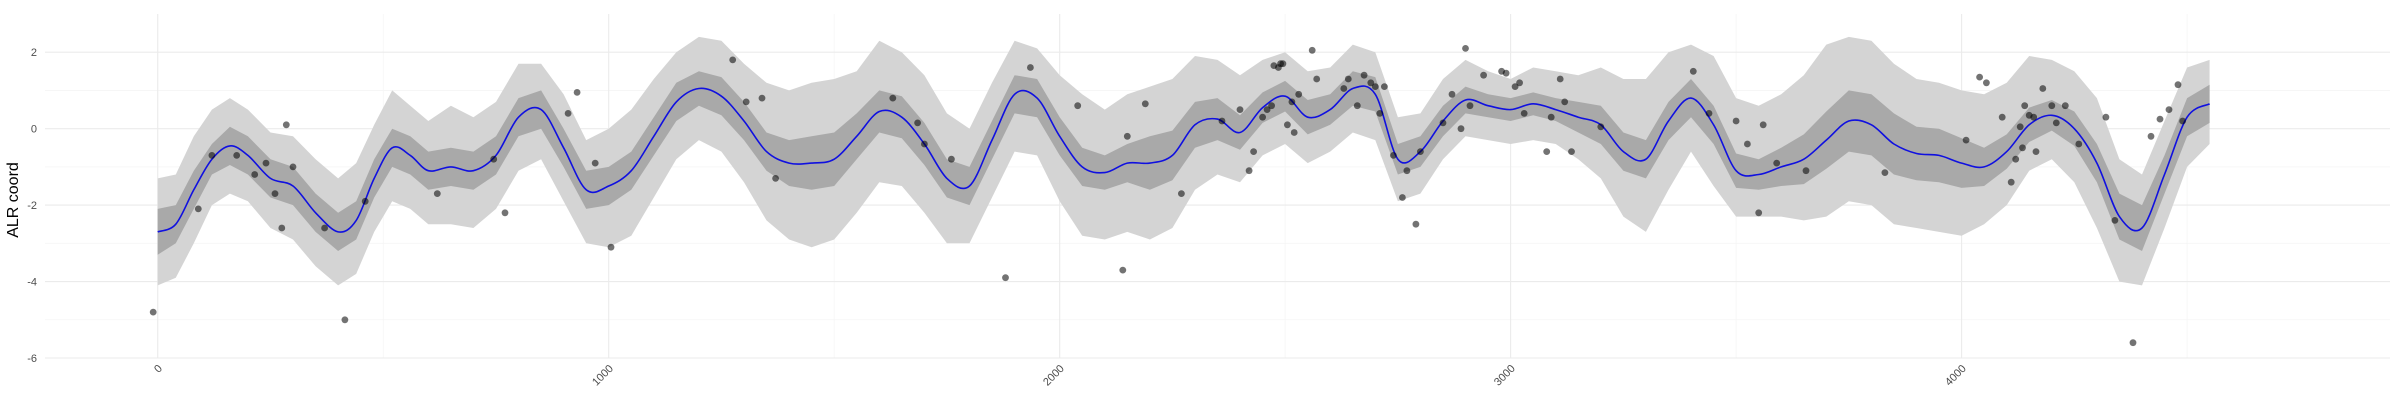 The image size is (2400, 400). Describe the element at coordinates (34, 130) in the screenshot. I see `y-tick-label: 0` at that location.